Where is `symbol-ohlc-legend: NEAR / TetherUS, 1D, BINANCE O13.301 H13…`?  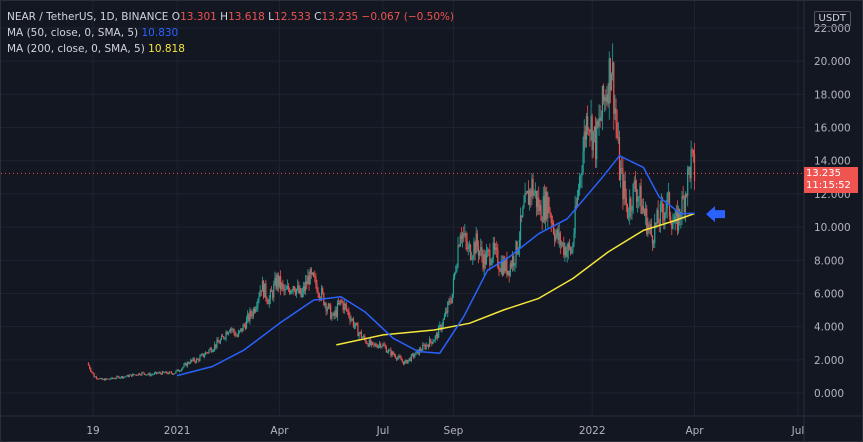 symbol-ohlc-legend: NEAR / TetherUS, 1D, BINANCE O13.301 H13… is located at coordinates (230, 17).